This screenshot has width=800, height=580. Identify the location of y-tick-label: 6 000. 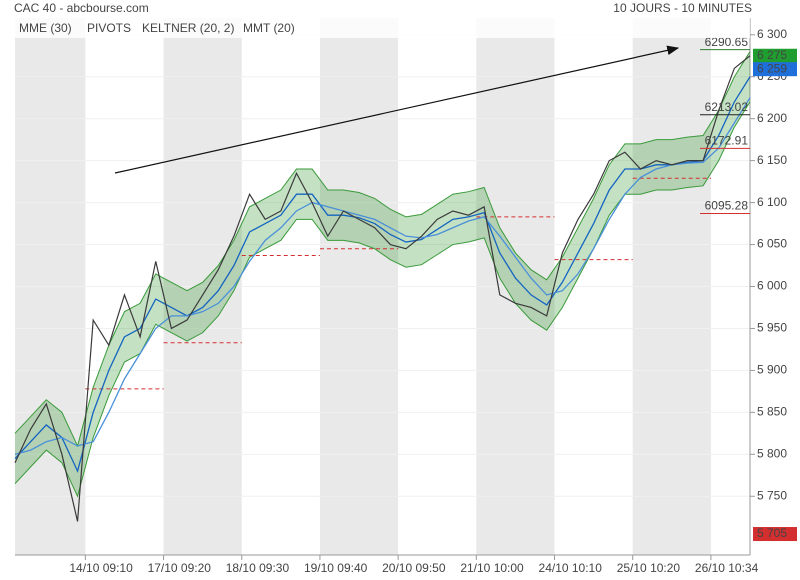
(772, 286).